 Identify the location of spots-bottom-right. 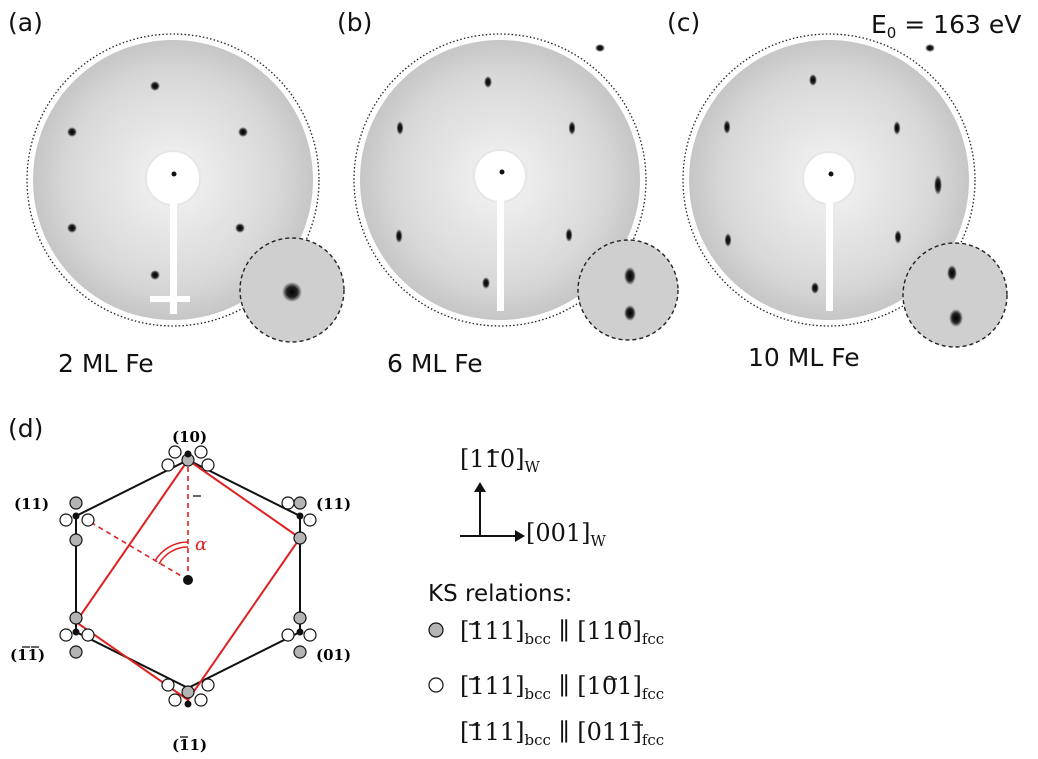
(299, 635).